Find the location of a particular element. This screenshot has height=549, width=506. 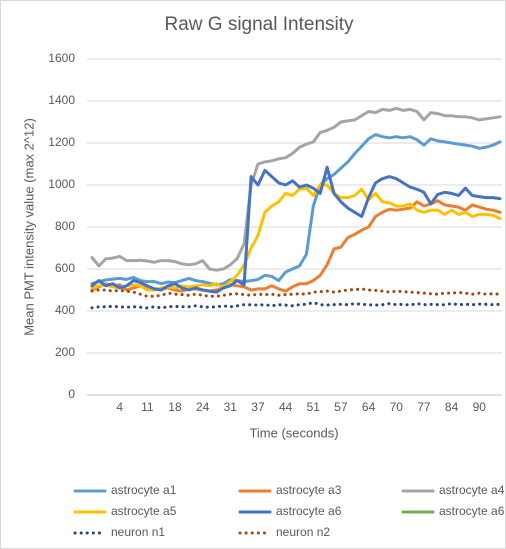

x-tick-label: 84 is located at coordinates (452, 407).